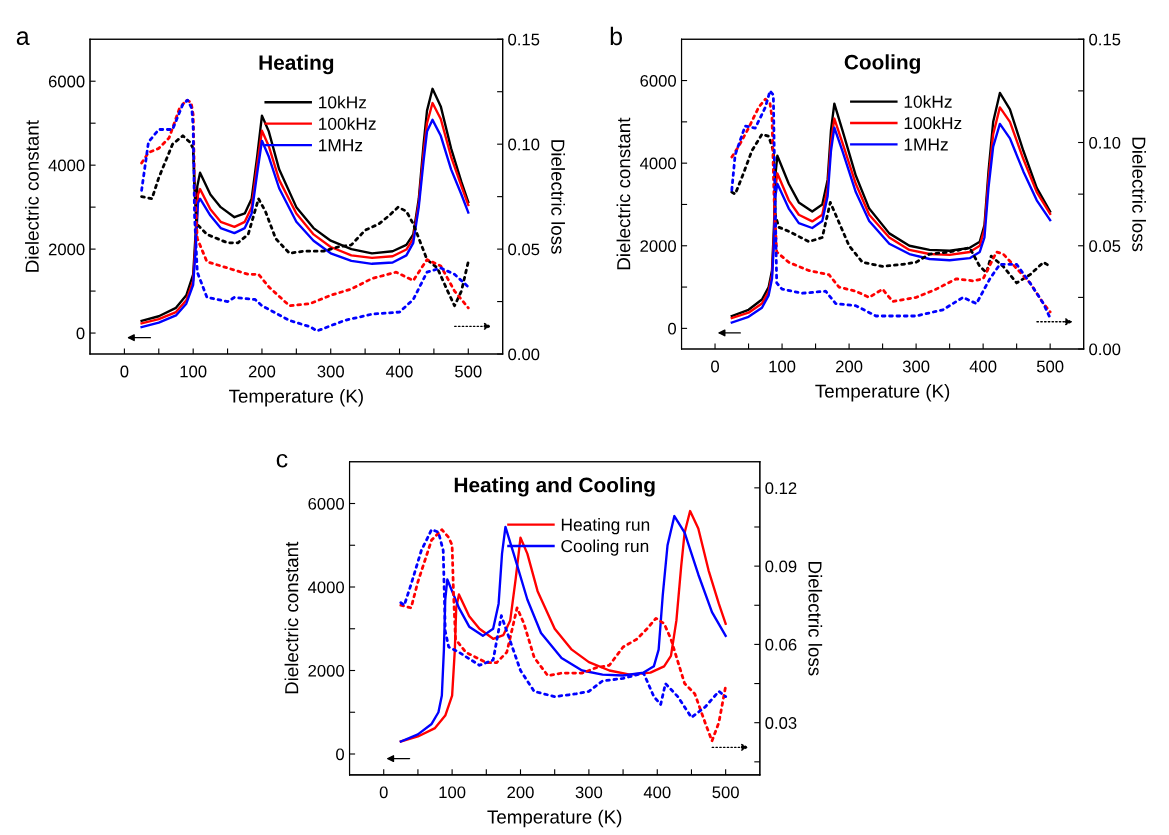 The height and width of the screenshot is (835, 1169). I want to click on y2-tick-label: 0.12, so click(781, 488).